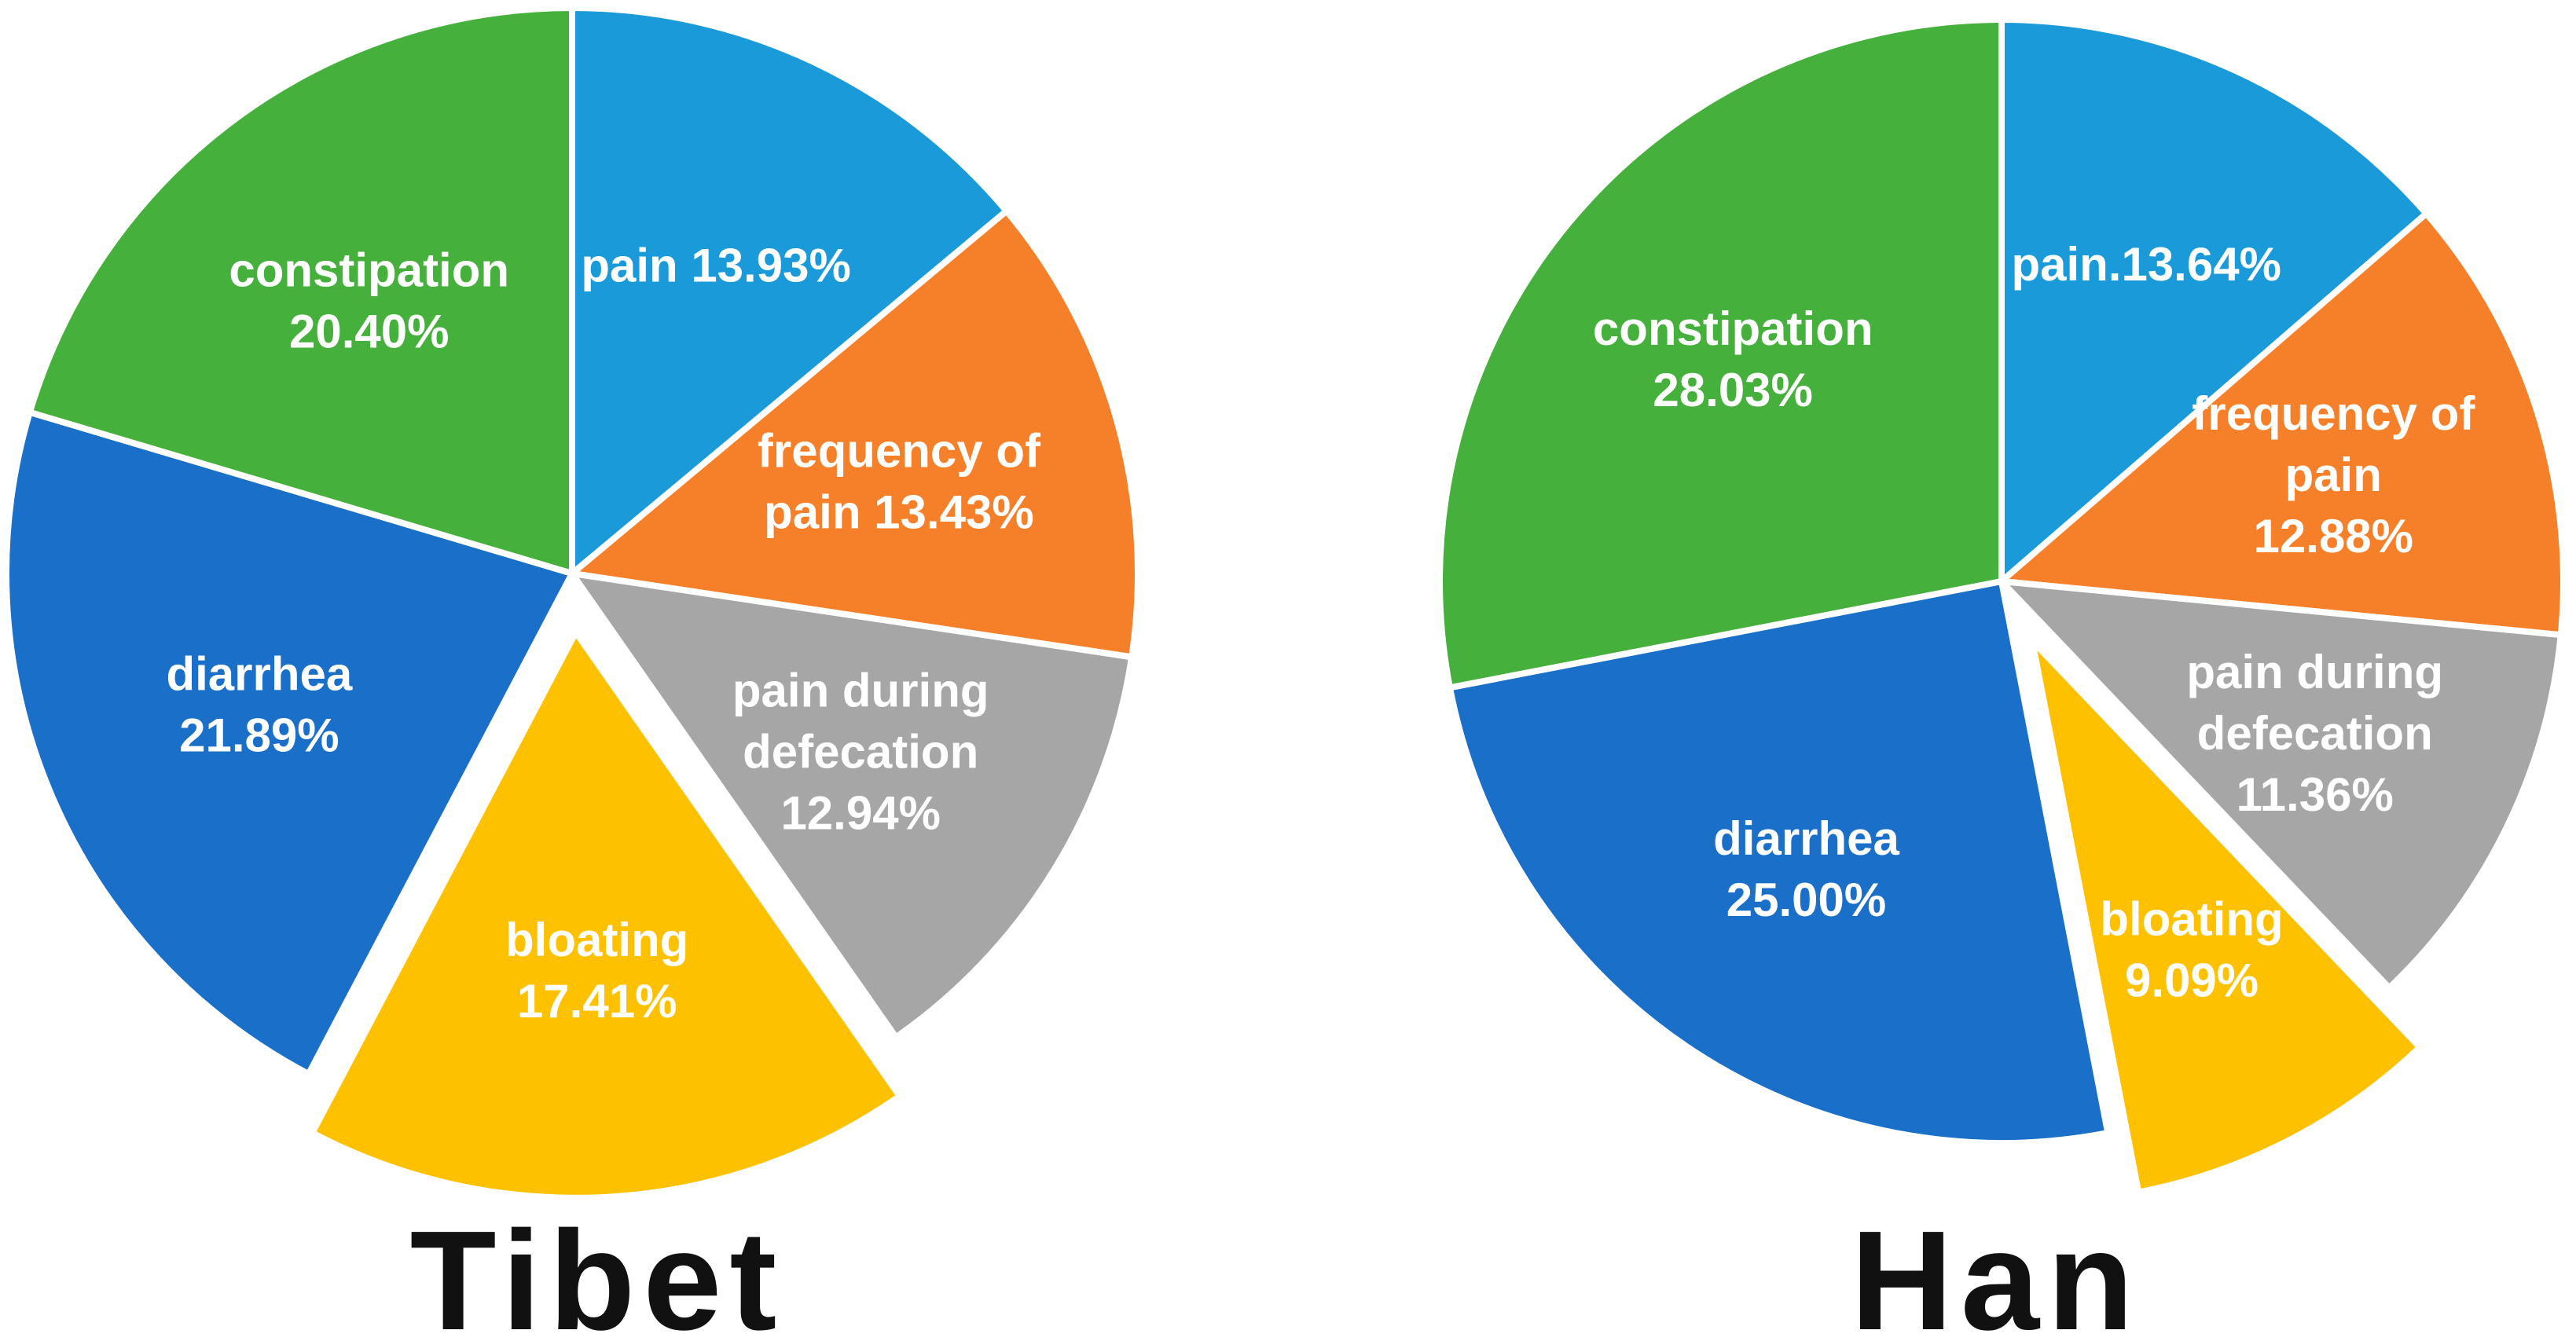 This screenshot has height=1341, width=2576. I want to click on pie-slice-han-pain-during, so click(2281, 784).